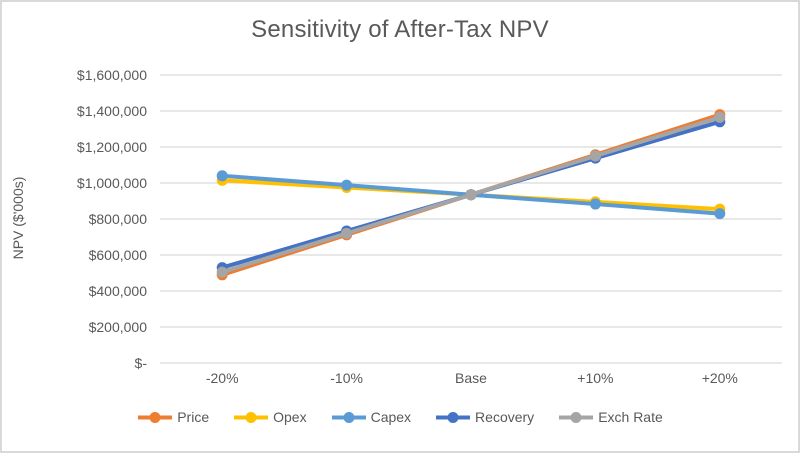 This screenshot has height=453, width=800. I want to click on chart-legend: Price Opex Capex Recovery Exch Rate, so click(400, 417).